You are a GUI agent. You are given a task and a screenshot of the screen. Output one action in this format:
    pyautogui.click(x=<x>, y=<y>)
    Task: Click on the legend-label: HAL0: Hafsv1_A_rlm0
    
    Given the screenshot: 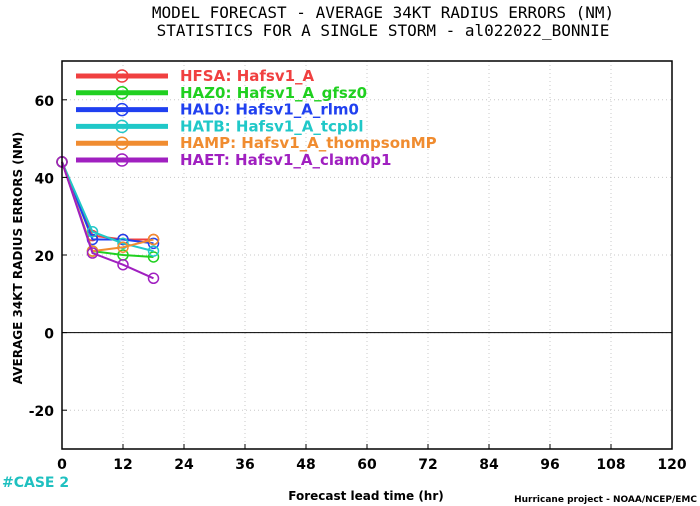 What is the action you would take?
    pyautogui.click(x=269, y=110)
    